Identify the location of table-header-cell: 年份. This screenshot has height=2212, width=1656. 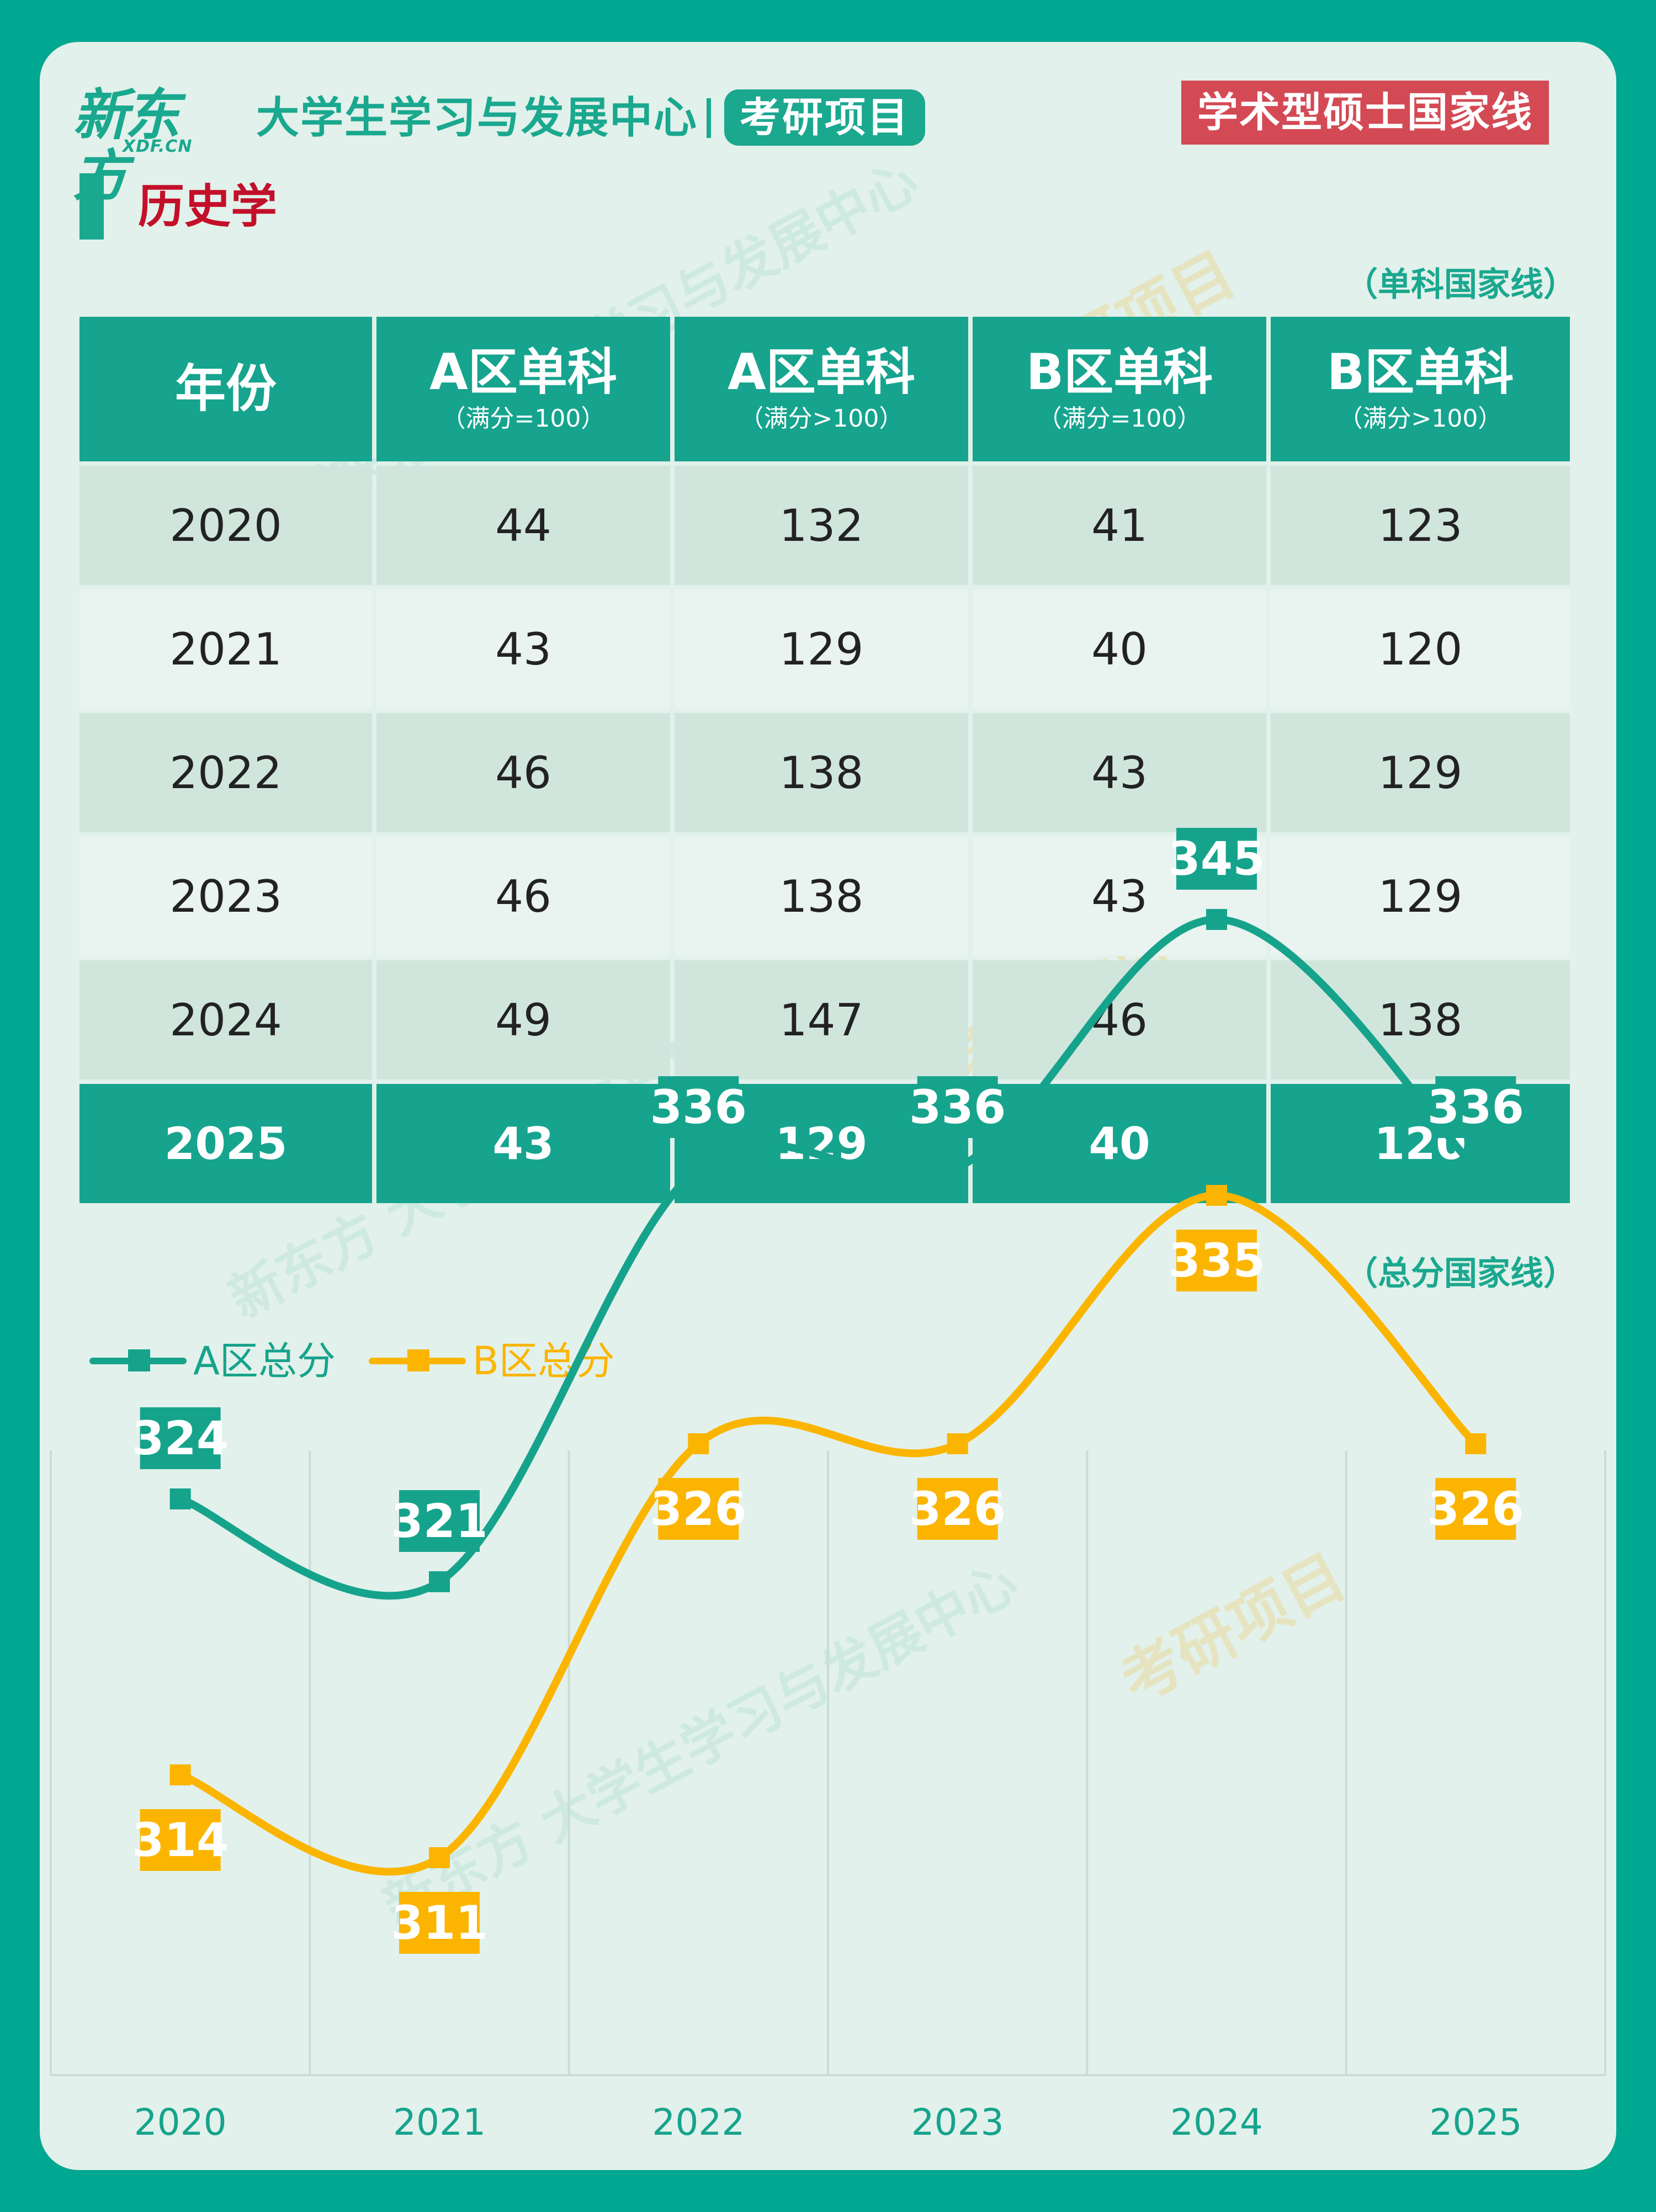
(226, 389).